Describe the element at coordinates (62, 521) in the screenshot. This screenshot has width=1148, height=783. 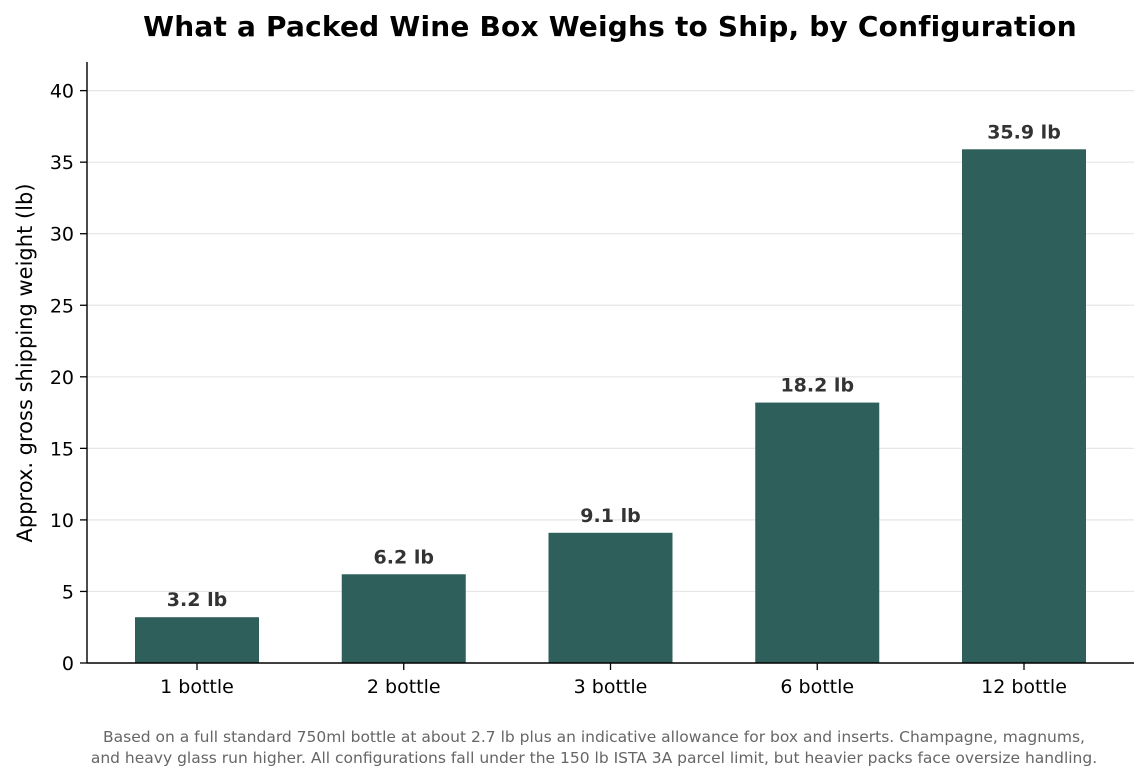
I see `y-tick-label: 10` at that location.